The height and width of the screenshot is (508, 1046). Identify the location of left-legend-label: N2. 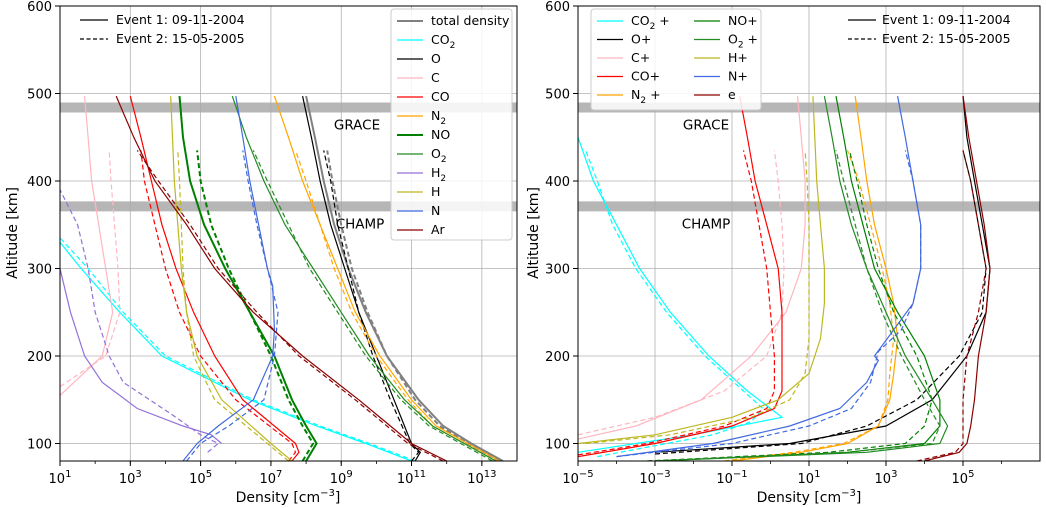
(438, 117).